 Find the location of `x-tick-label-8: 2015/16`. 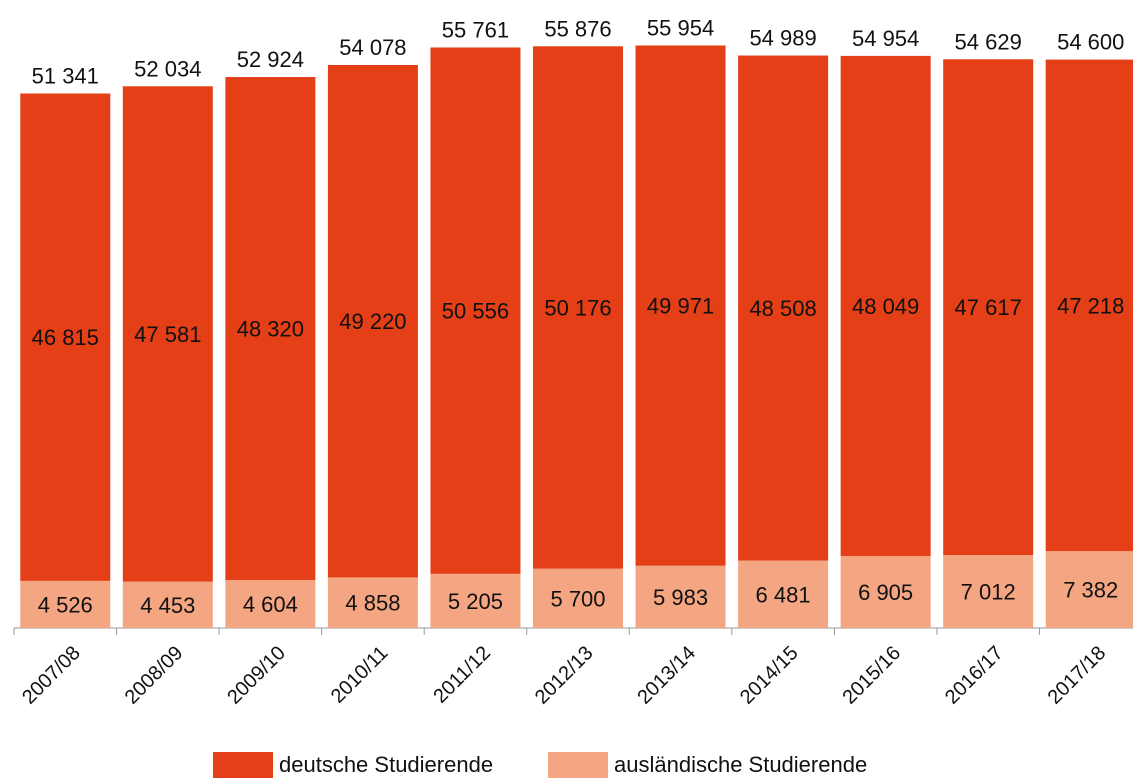

x-tick-label-8: 2015/16 is located at coordinates (871, 675).